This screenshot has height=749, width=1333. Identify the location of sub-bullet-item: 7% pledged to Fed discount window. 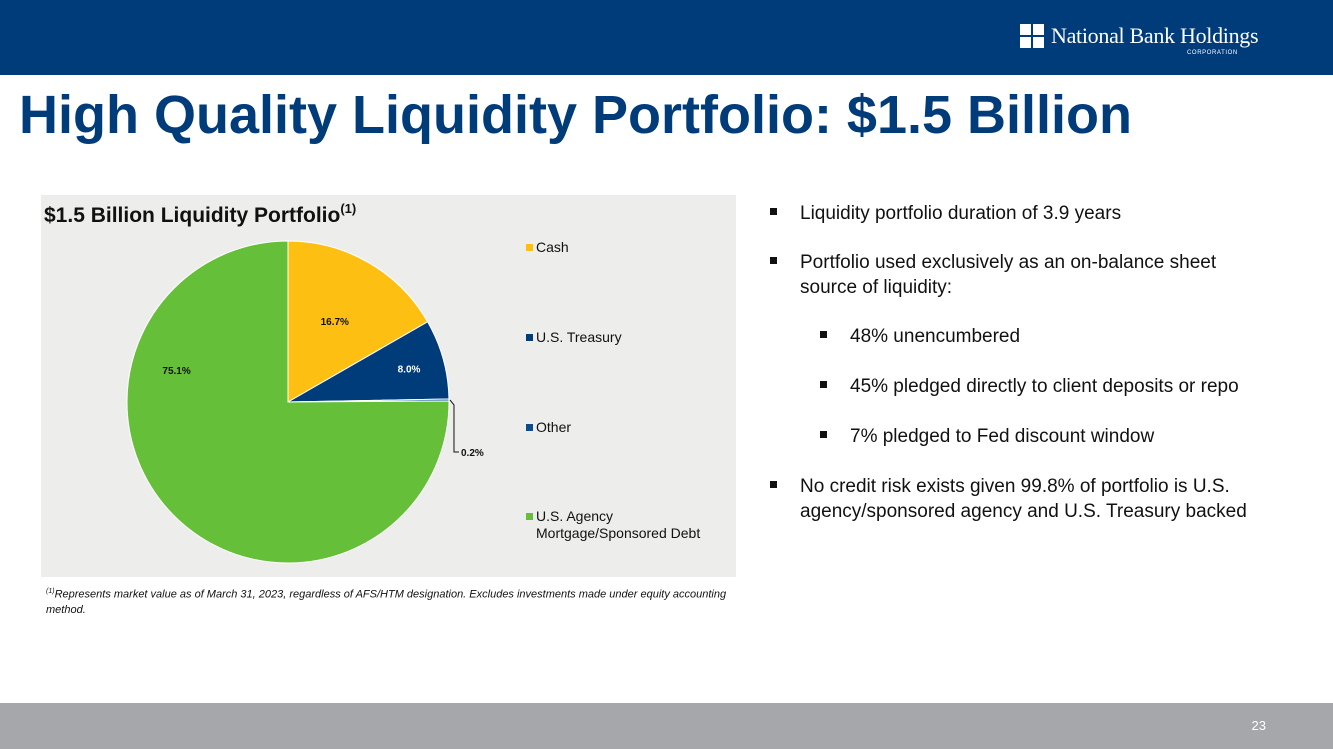
(1070, 436).